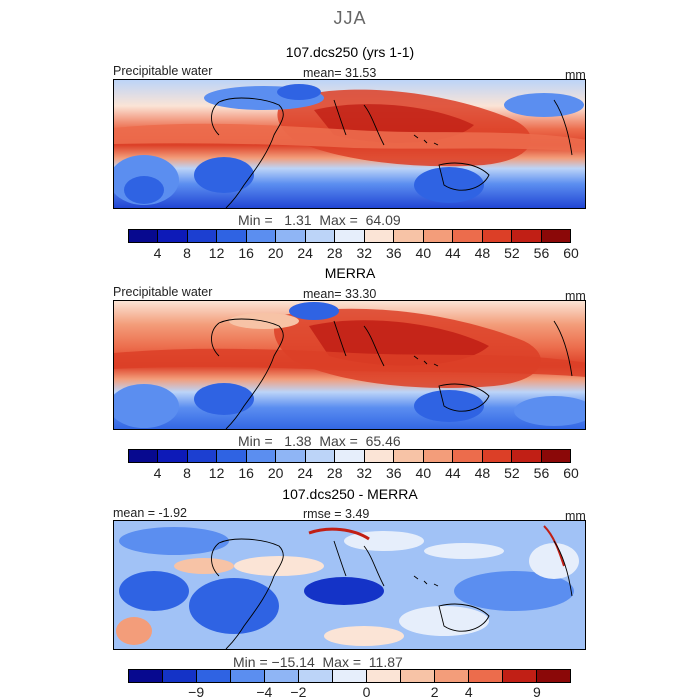 The image size is (700, 700). I want to click on map-panel-model, so click(349, 144).